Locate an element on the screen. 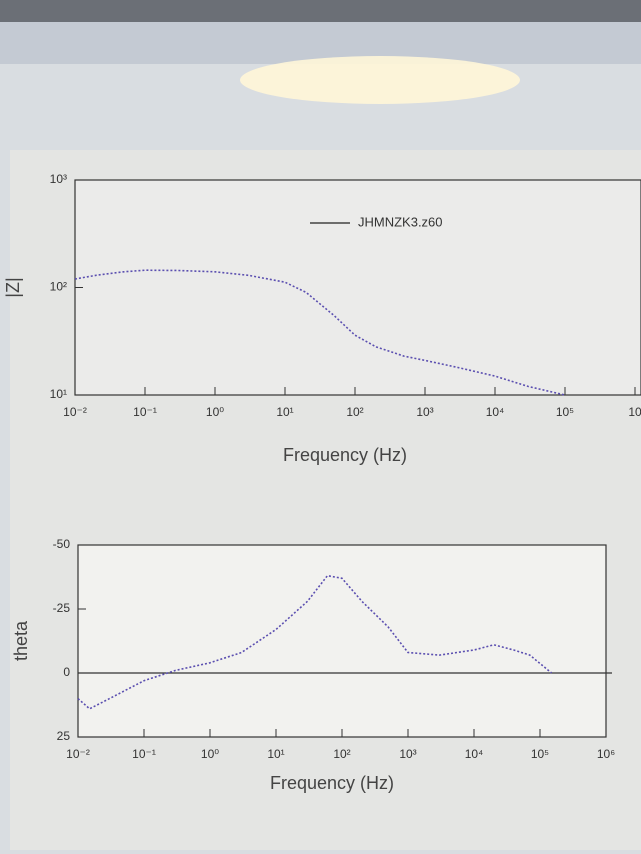 This screenshot has width=641, height=854. y-tick-label: 25 is located at coordinates (64, 736).